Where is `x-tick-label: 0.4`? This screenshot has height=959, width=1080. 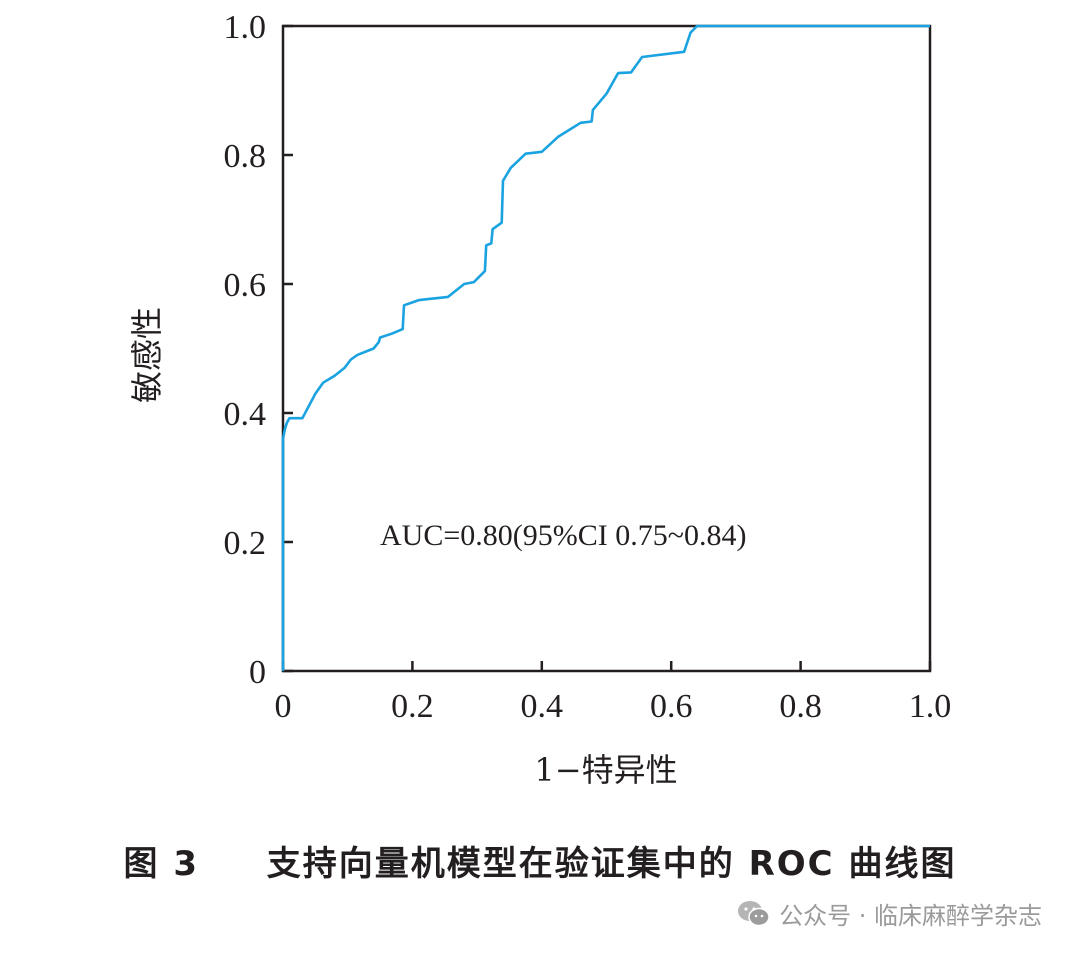
x-tick-label: 0.4 is located at coordinates (542, 706).